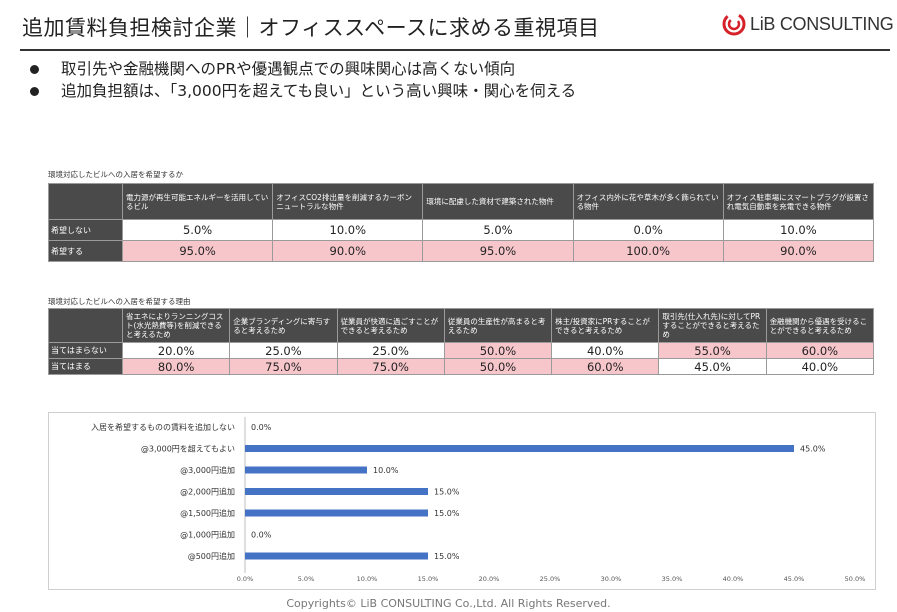 Image resolution: width=897 pixels, height=612 pixels. I want to click on table-row: 希望しない 5.0% 10.0% 5.0% 0.0% 10.0%, so click(461, 230).